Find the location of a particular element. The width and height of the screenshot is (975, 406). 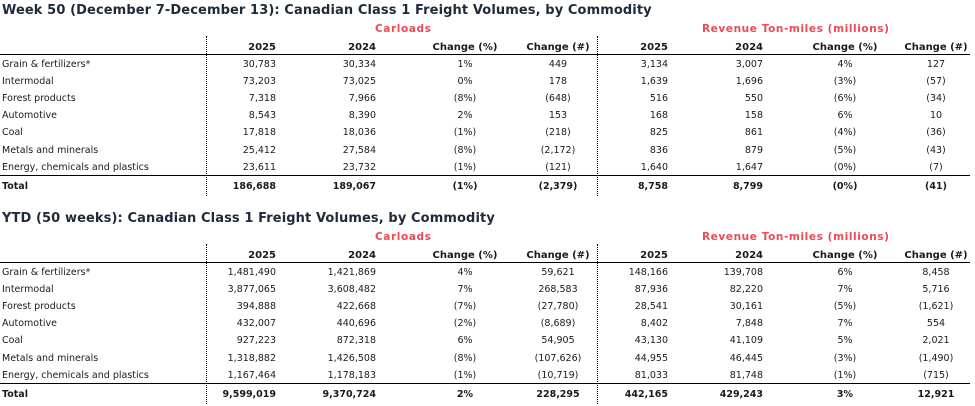

cell-rtm-2025: 836 is located at coordinates (658, 150).